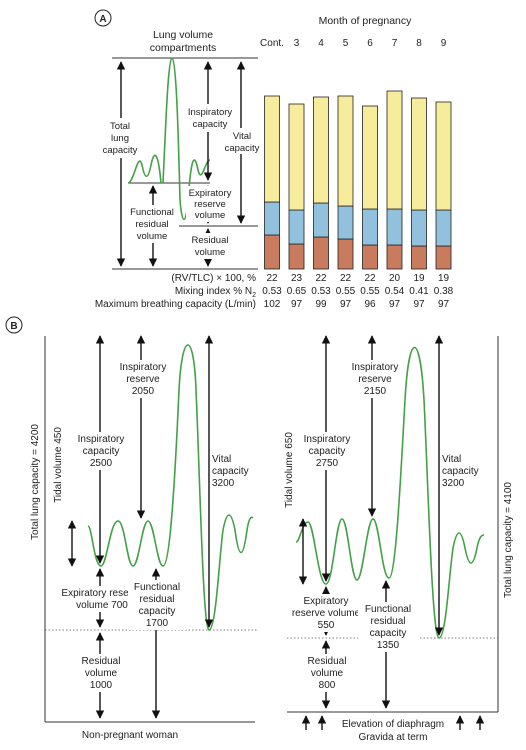 This screenshot has height=750, width=526. Describe the element at coordinates (101, 685) in the screenshot. I see `svg-text: 1000` at that location.